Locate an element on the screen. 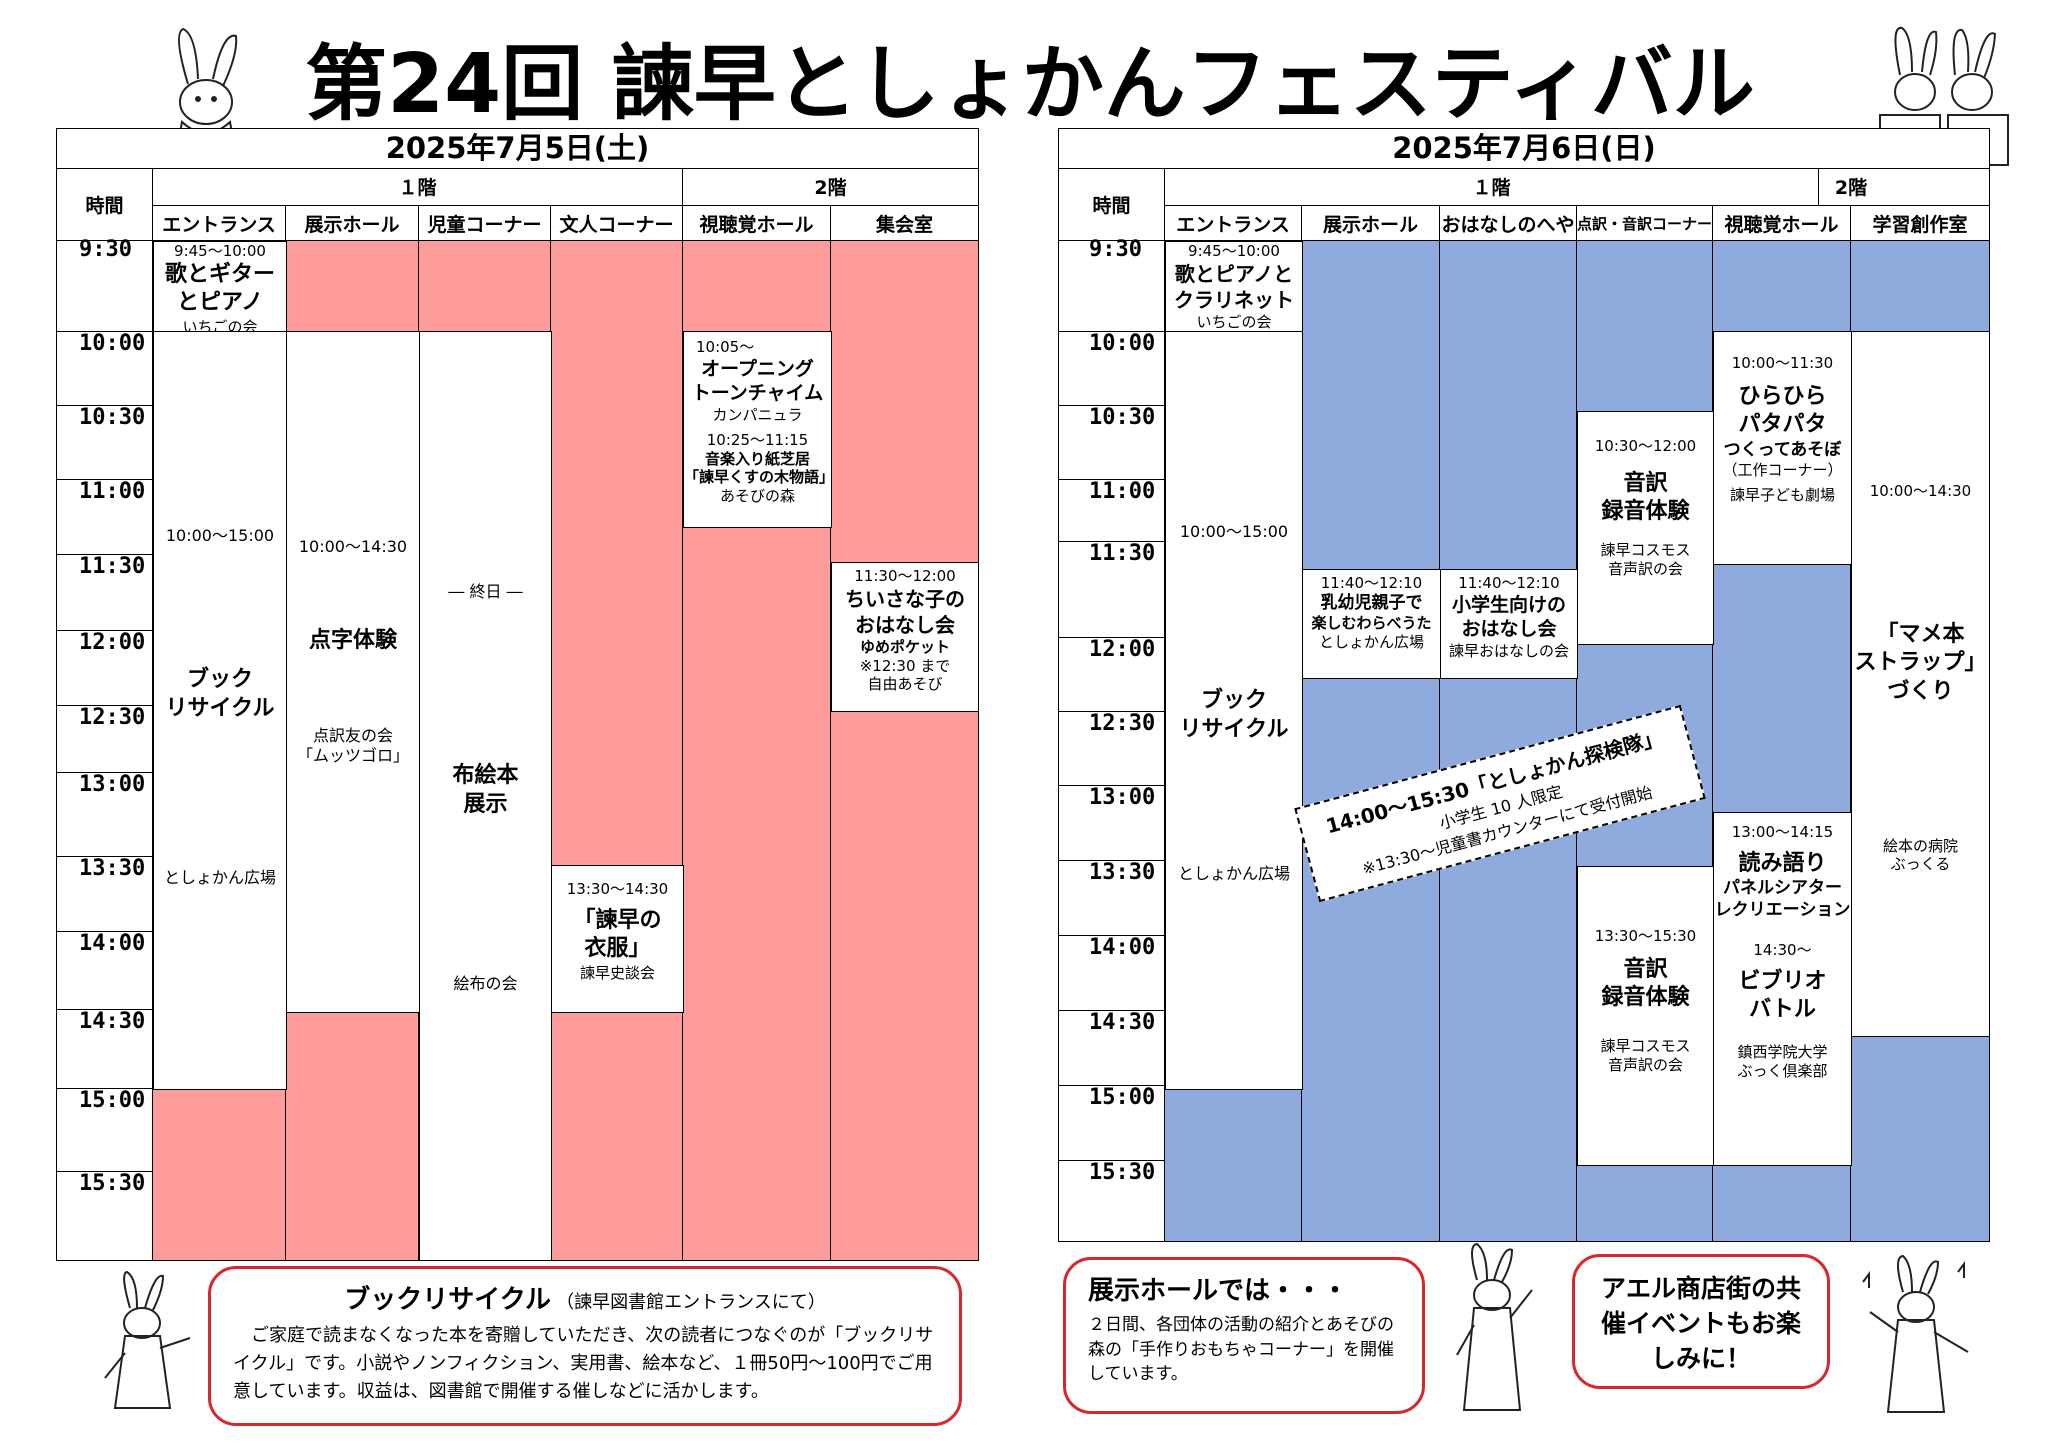 This screenshot has height=1454, width=2065. event-cloth-picturebook: ― 終日 ― 布絵本 展示 絵布の会 is located at coordinates (485, 795).